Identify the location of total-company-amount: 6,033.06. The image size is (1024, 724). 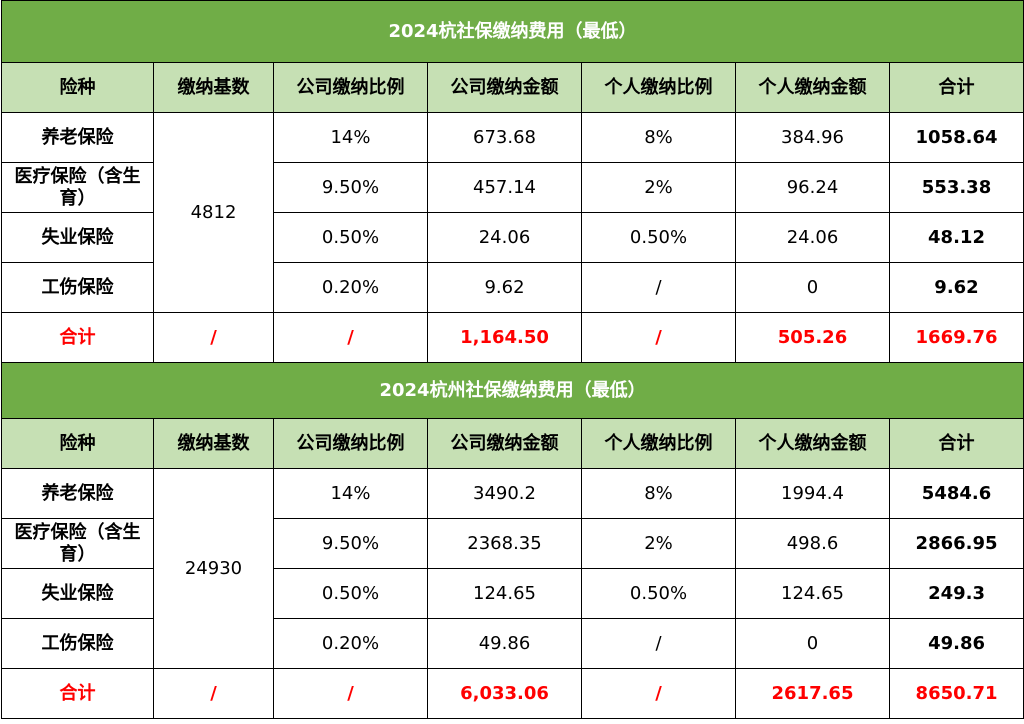
(504, 693).